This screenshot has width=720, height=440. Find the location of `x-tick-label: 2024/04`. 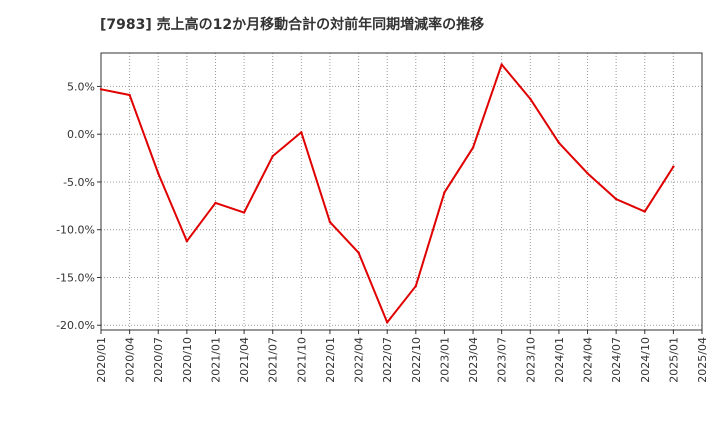

x-tick-label: 2024/04 is located at coordinates (588, 360).